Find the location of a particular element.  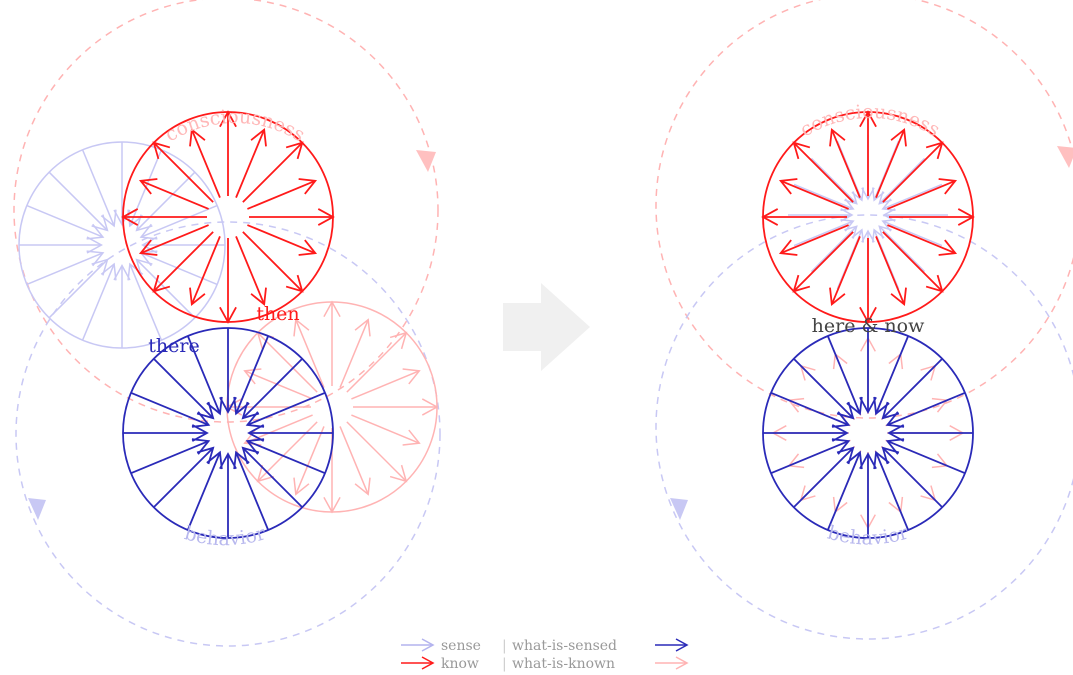

legend-what-is-known-arrow-icon is located at coordinates (672, 663).